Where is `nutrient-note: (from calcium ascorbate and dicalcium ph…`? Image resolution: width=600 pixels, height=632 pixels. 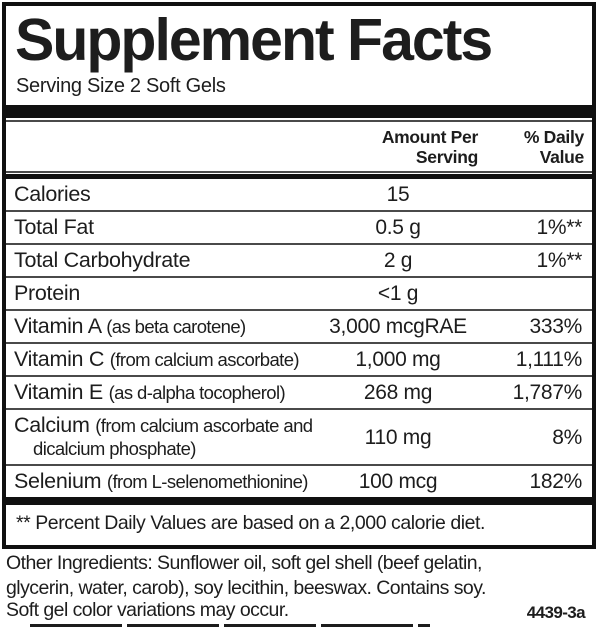 nutrient-note: (from calcium ascorbate and dicalcium ph… is located at coordinates (173, 437).